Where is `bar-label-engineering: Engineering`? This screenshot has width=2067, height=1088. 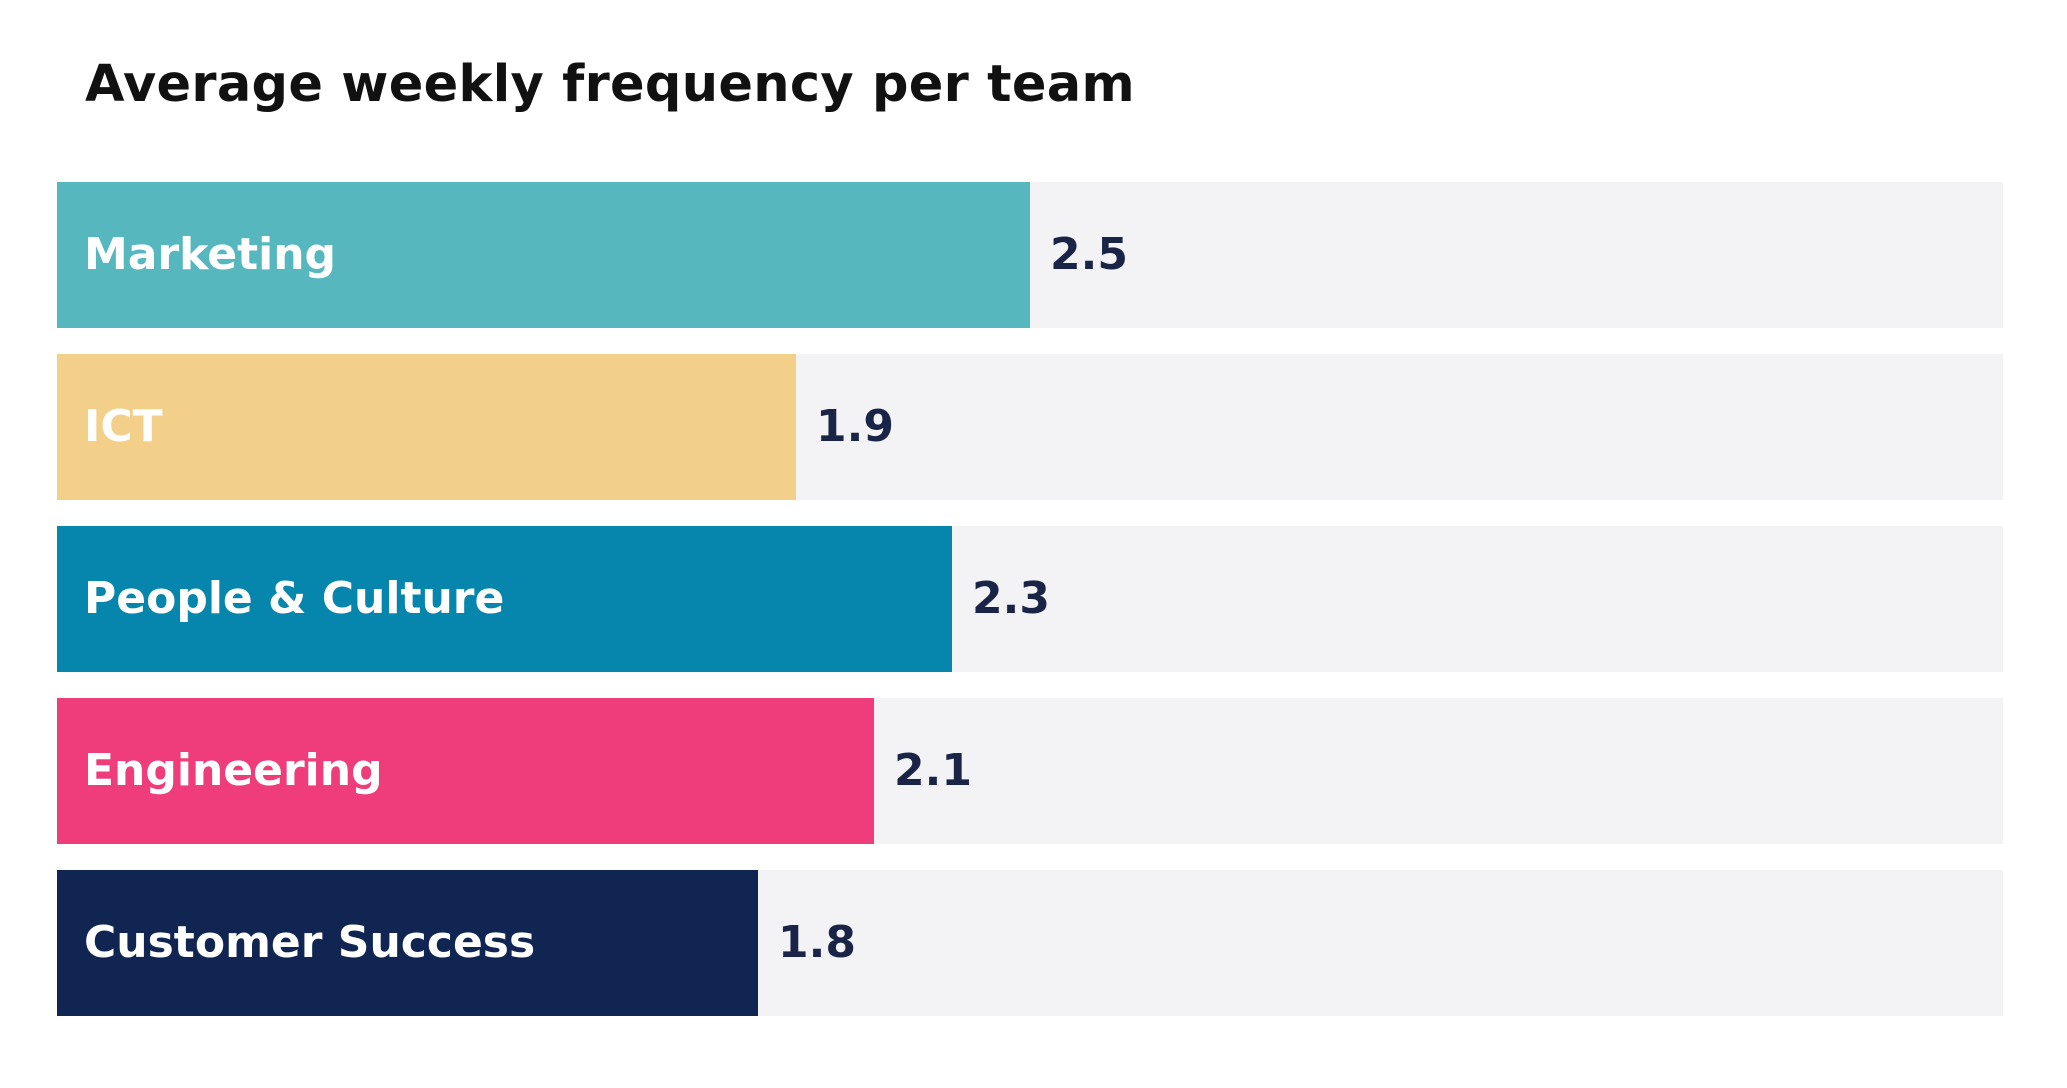 bar-label-engineering: Engineering is located at coordinates (233, 770).